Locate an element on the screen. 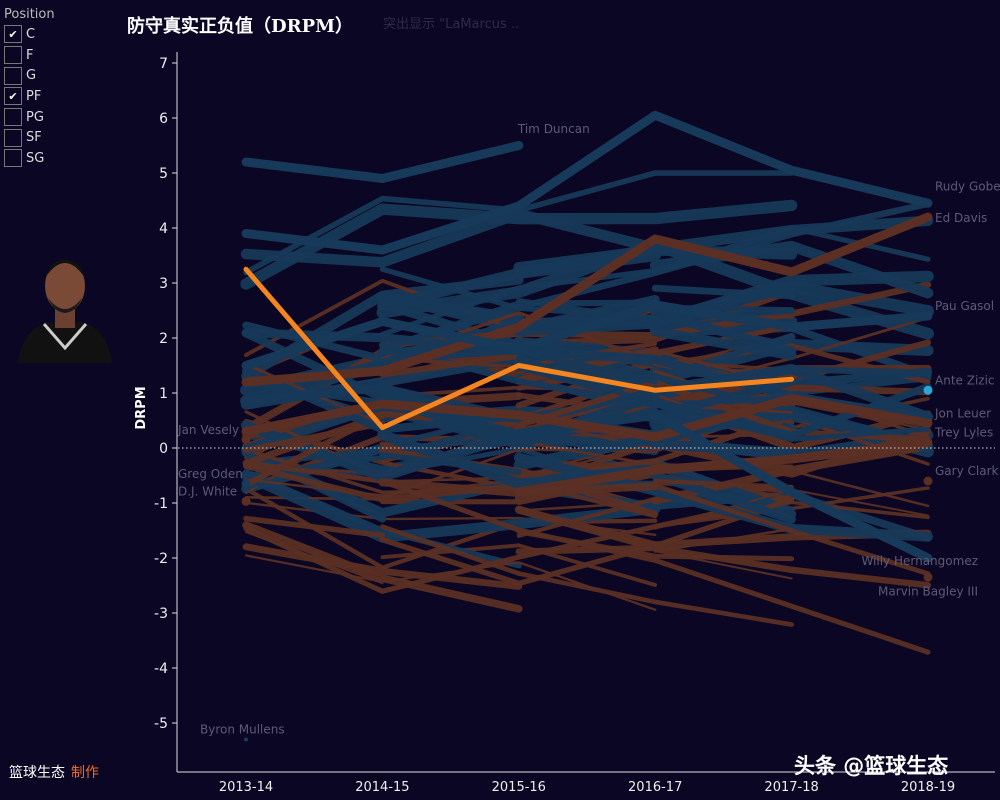 This screenshot has width=1000, height=800. y-tick-label: 7 is located at coordinates (163, 64).